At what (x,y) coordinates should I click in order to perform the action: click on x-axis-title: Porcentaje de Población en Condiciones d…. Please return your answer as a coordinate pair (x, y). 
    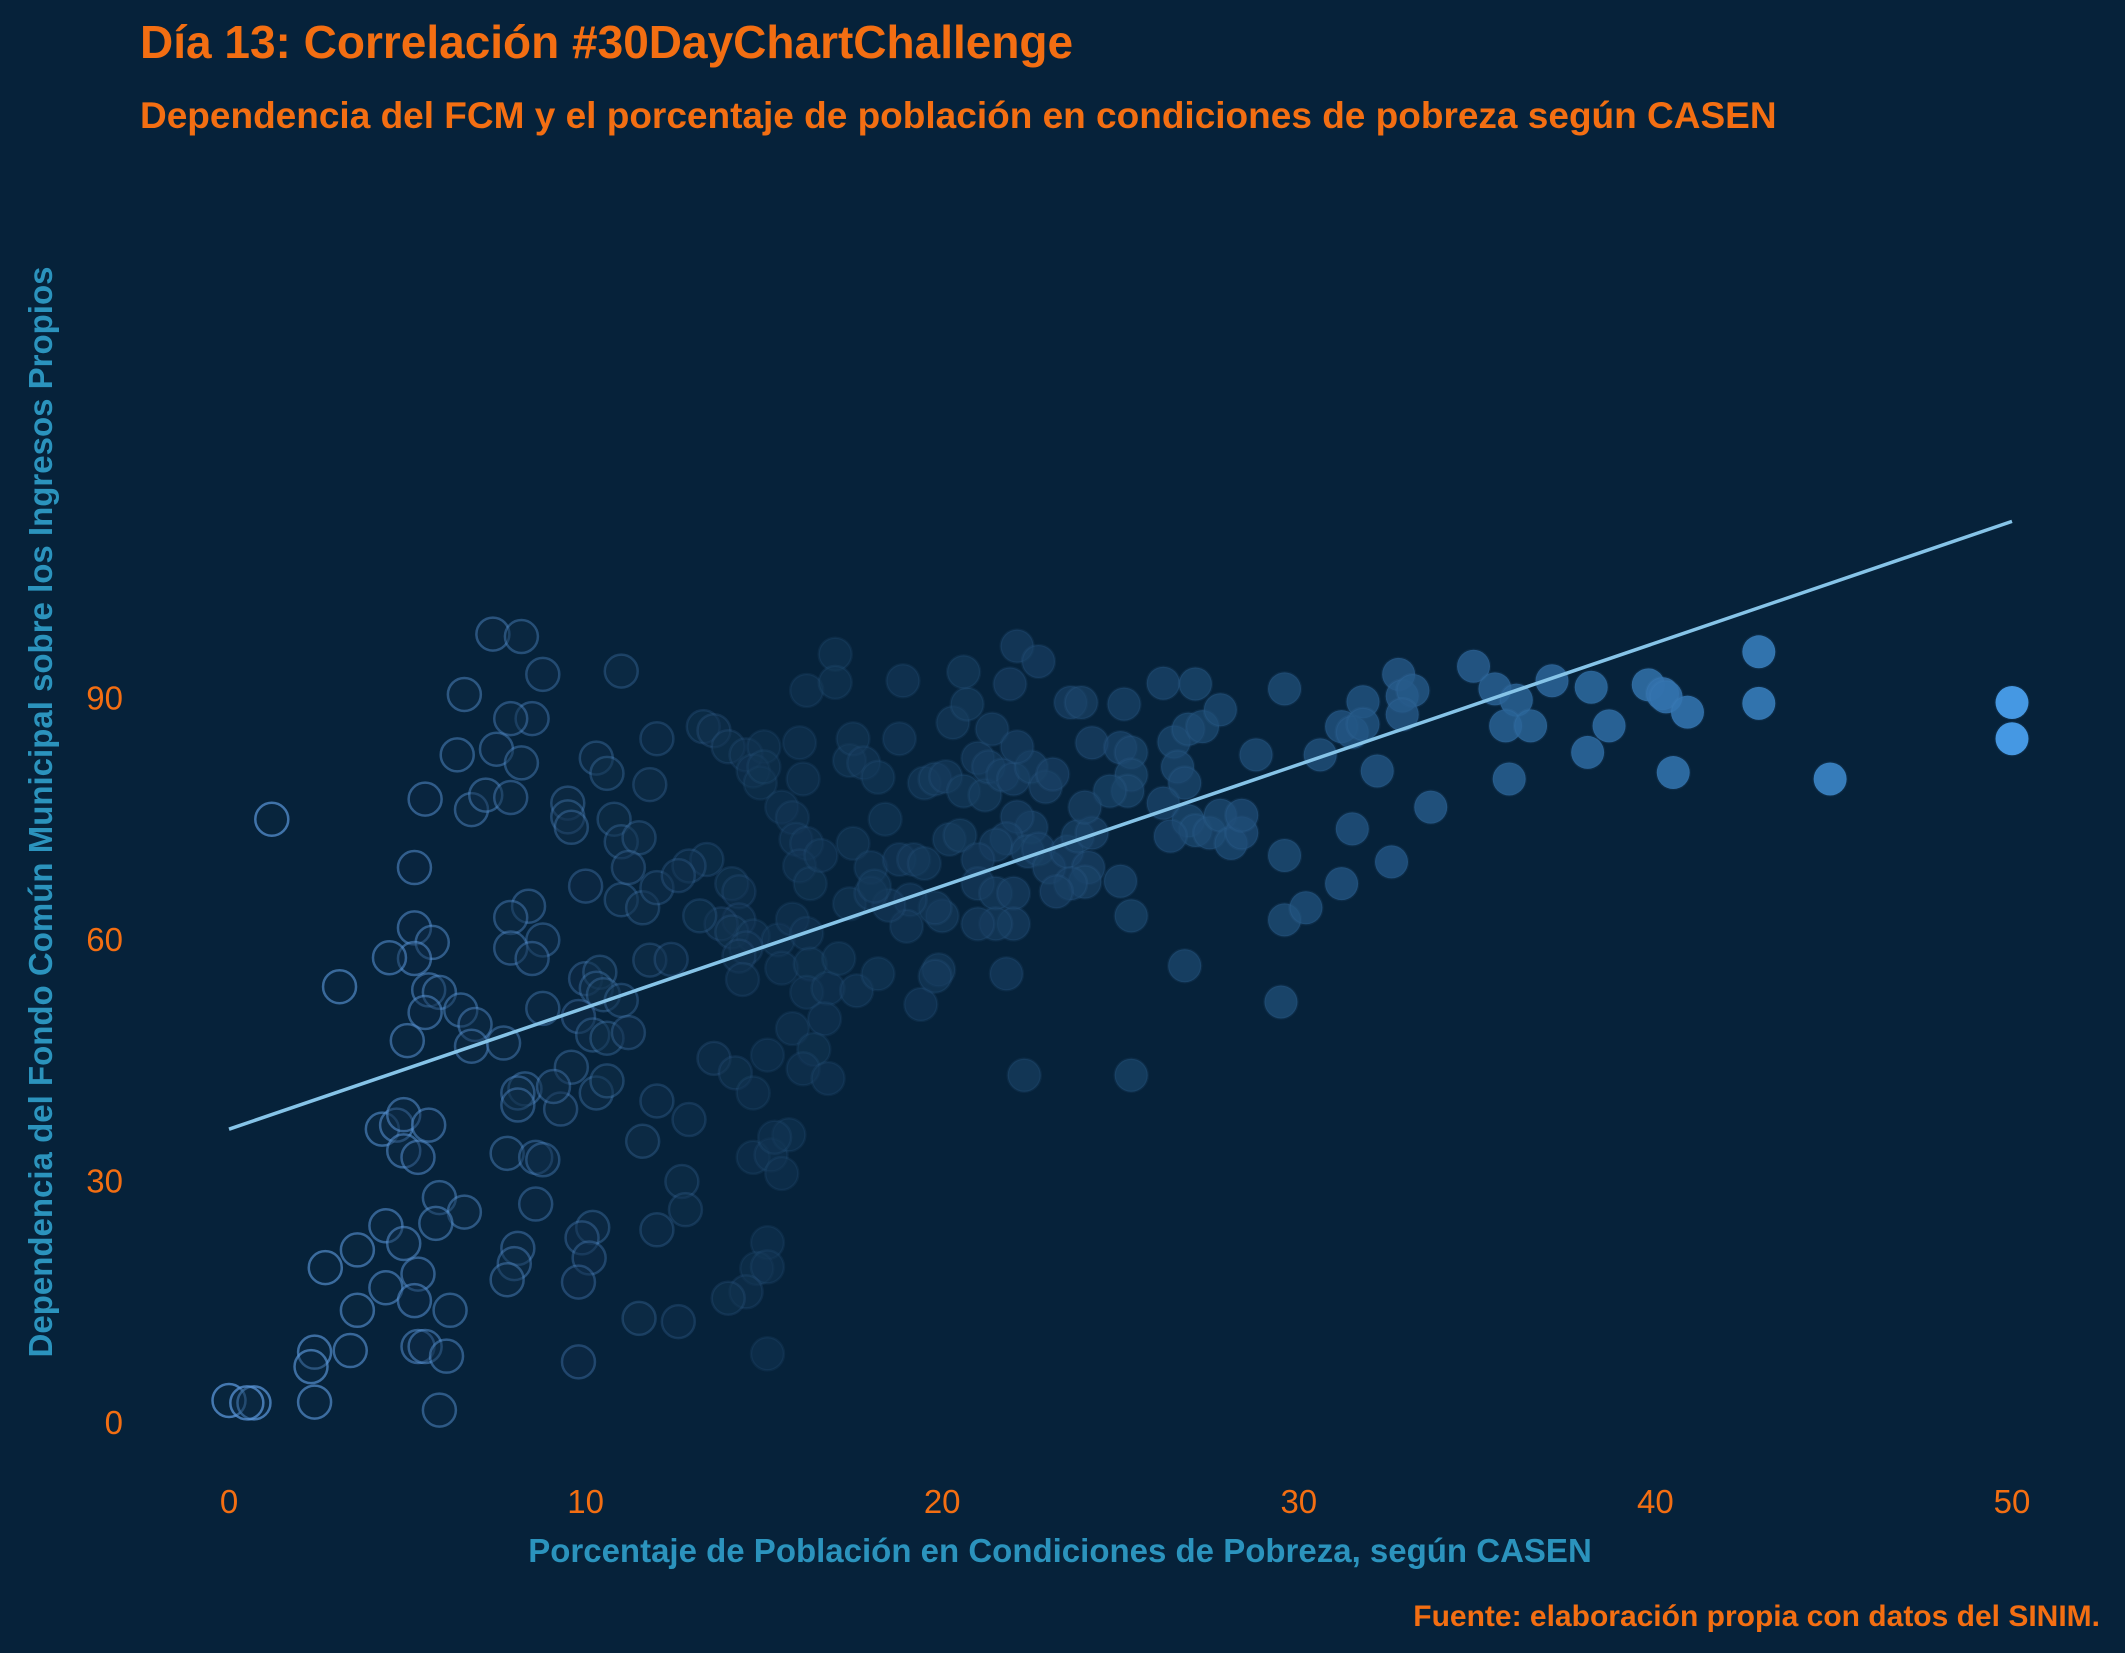
    Looking at the image, I should click on (1060, 1550).